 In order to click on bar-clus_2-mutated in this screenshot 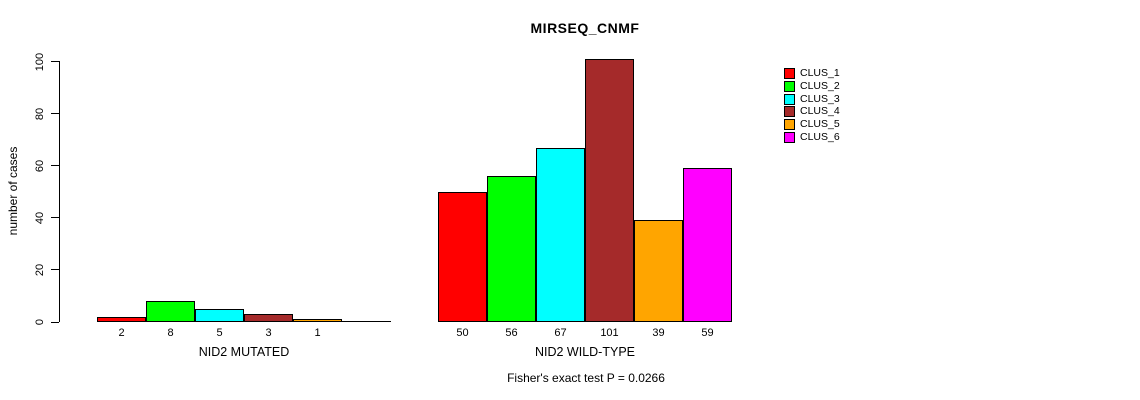, I will do `click(170, 311)`.